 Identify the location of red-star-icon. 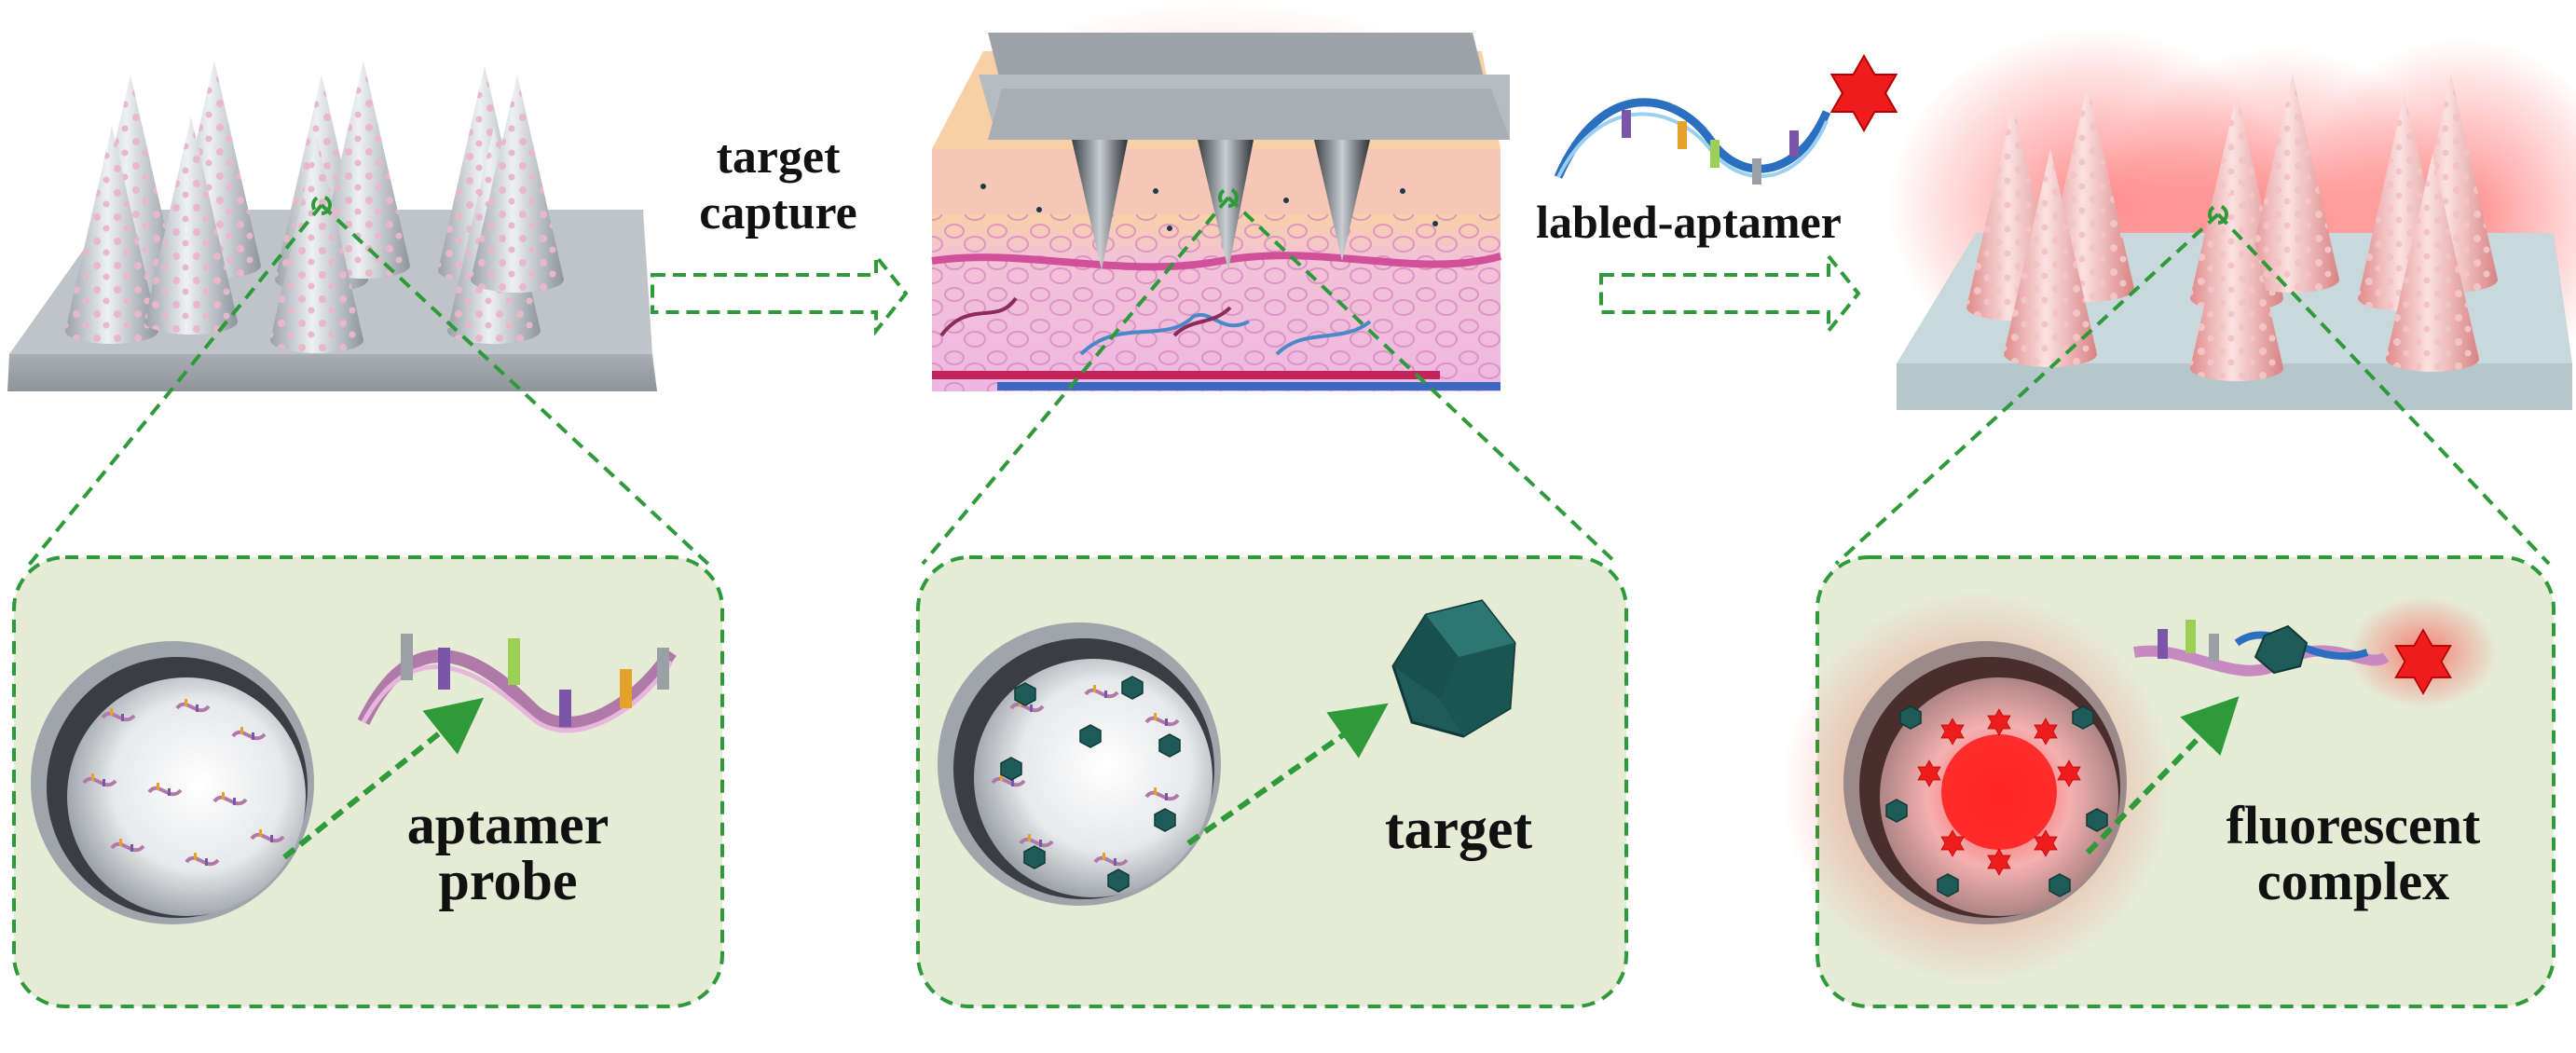
(1864, 93).